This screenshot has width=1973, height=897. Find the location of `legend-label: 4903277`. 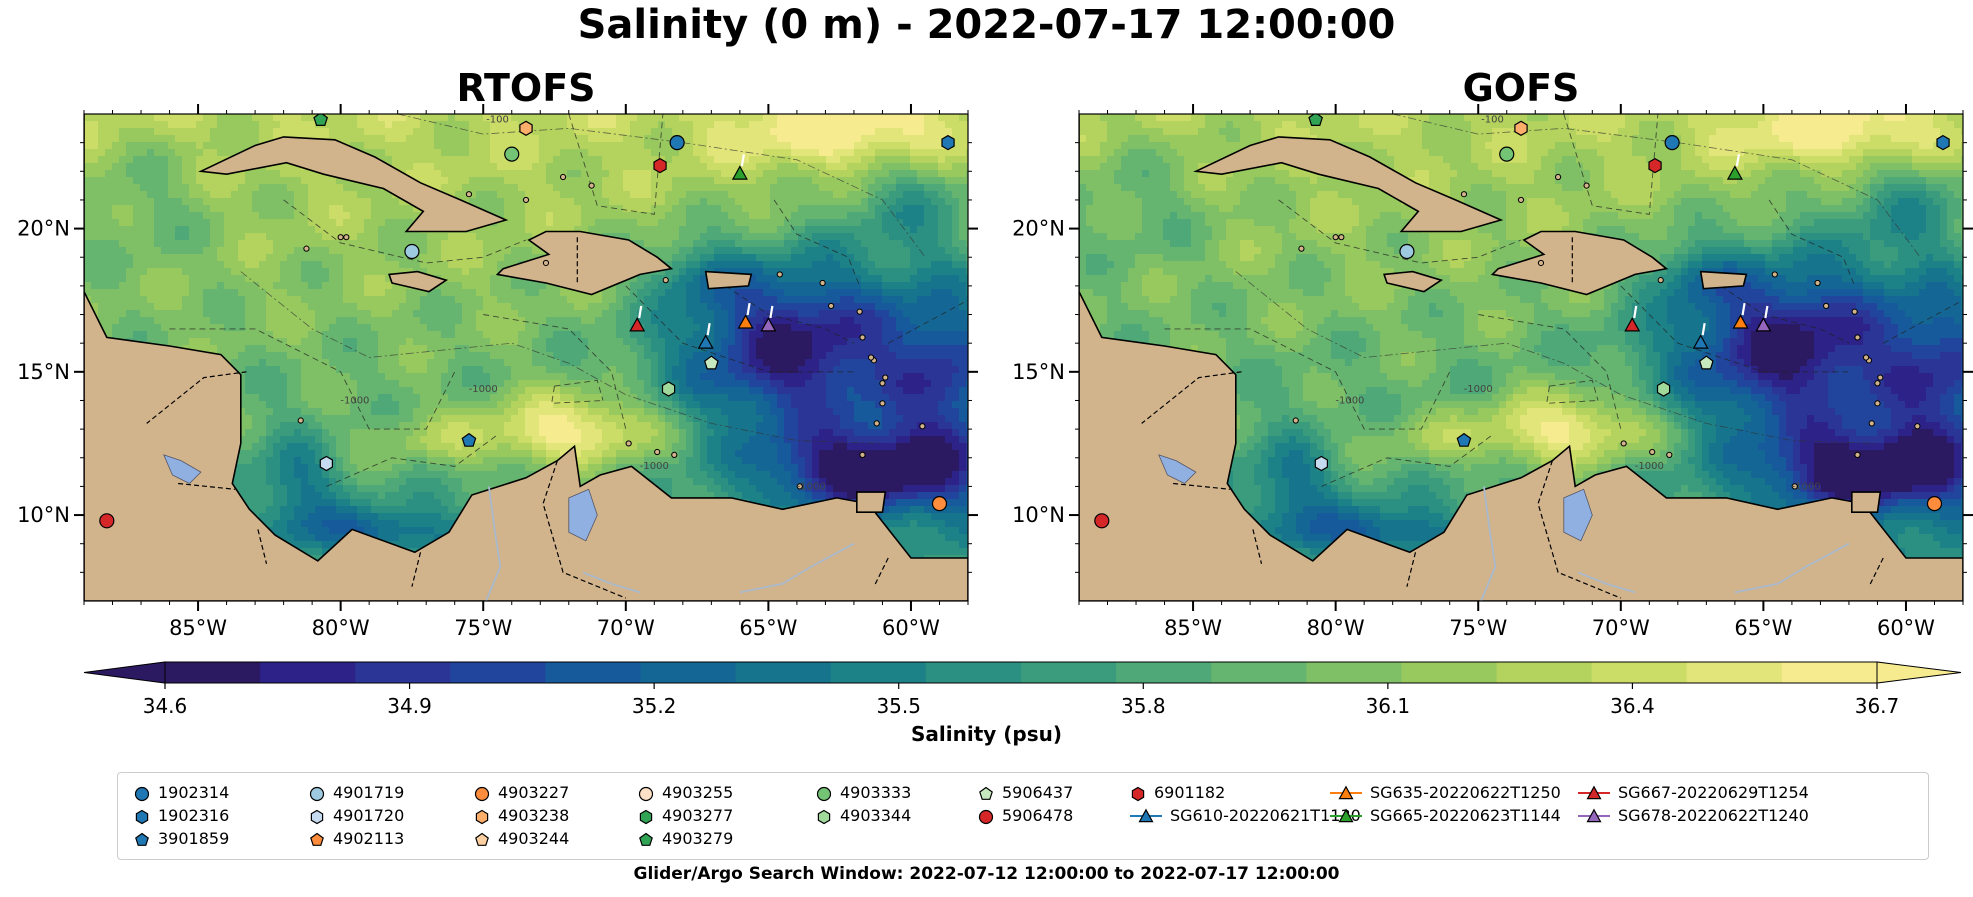

legend-label: 4903277 is located at coordinates (698, 815).